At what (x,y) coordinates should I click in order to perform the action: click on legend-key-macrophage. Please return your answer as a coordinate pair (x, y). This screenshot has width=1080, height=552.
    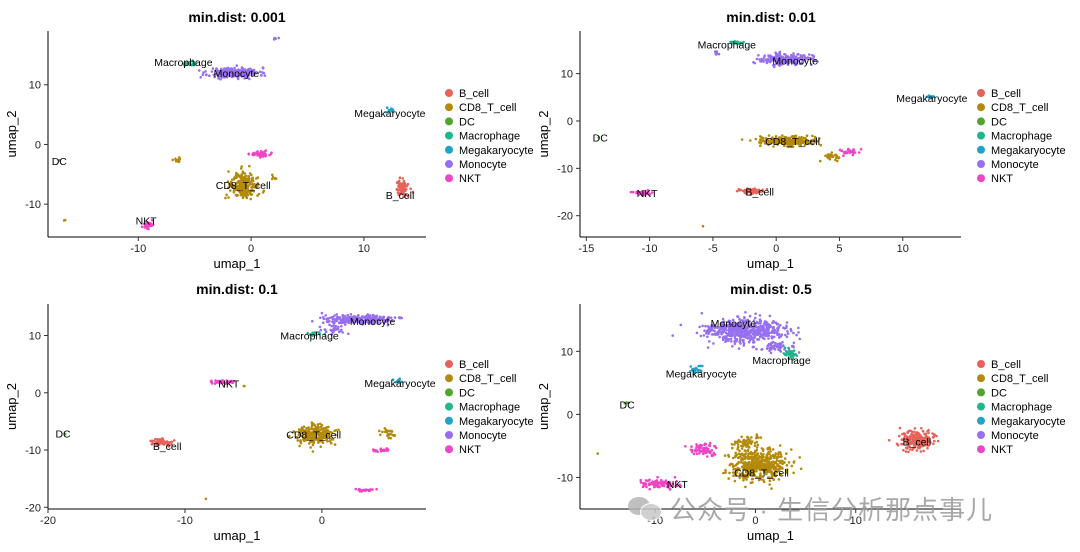
    Looking at the image, I should click on (981, 135).